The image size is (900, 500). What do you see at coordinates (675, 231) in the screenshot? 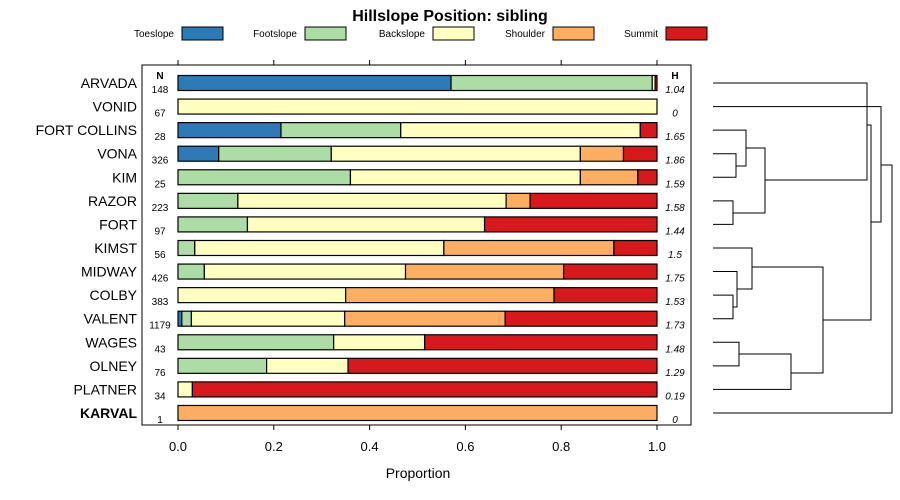
I see `entropy-value: 1.44` at bounding box center [675, 231].